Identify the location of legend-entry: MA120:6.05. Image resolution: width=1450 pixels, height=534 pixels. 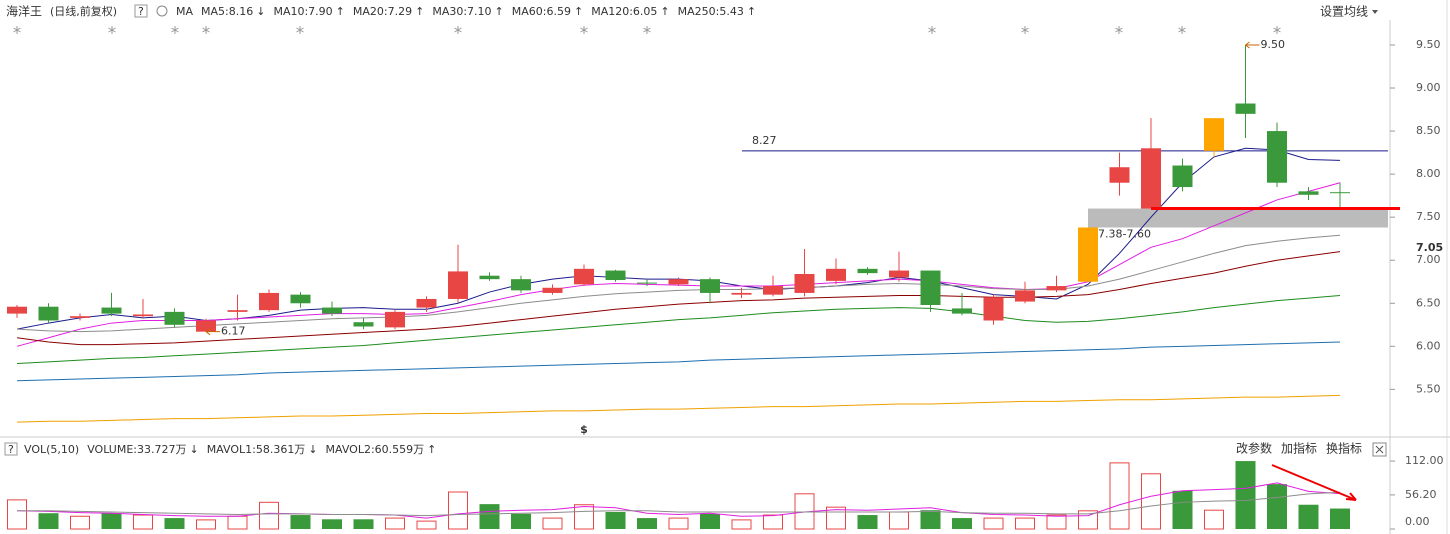
(624, 11).